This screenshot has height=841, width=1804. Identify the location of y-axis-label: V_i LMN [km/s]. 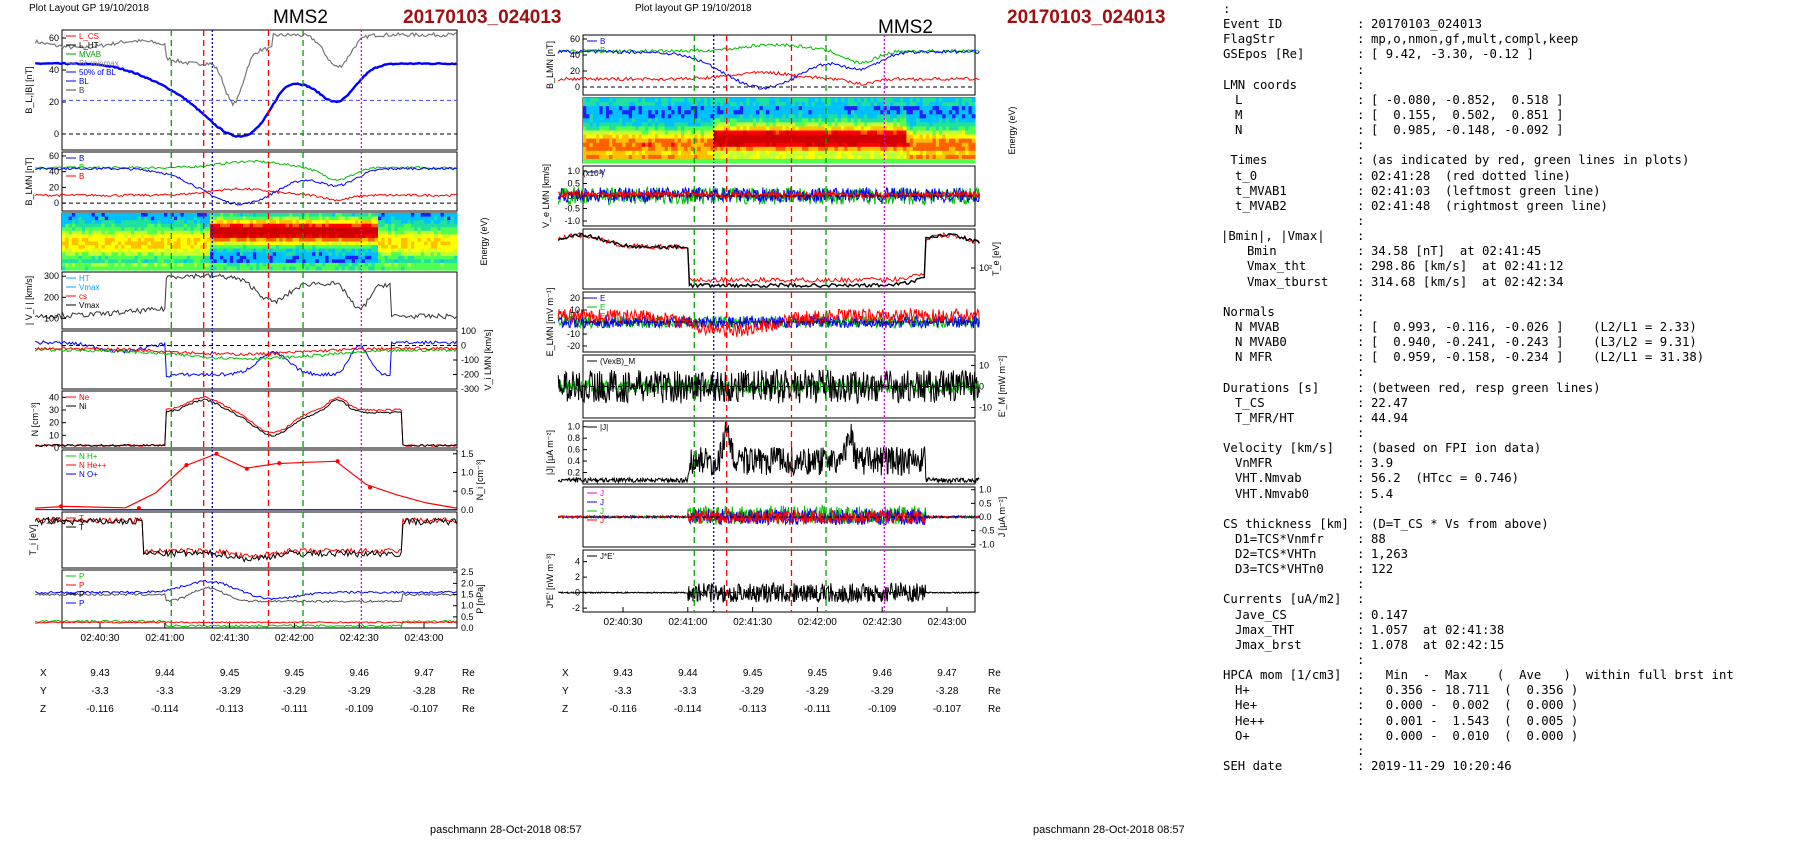
(488, 359).